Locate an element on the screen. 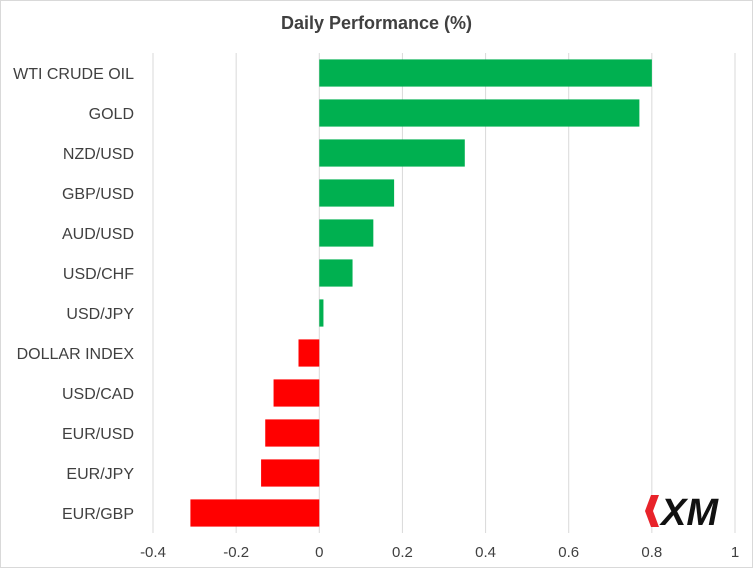 Image resolution: width=753 pixels, height=568 pixels. category-label: AUD/USD is located at coordinates (98, 234).